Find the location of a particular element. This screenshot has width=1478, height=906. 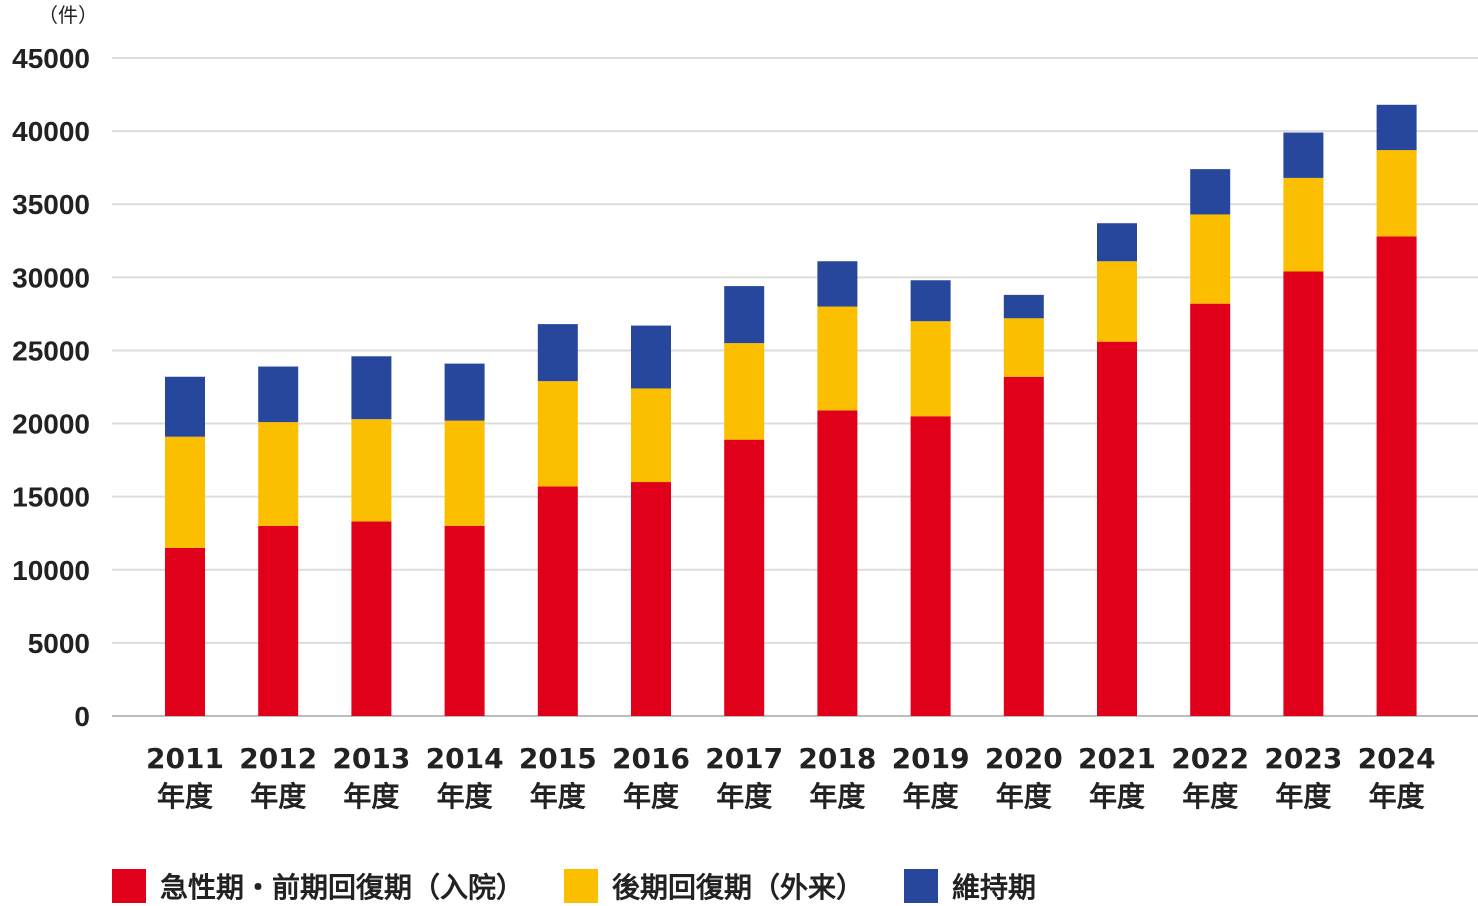

bar-segment-2-2020 is located at coordinates (1023, 347).